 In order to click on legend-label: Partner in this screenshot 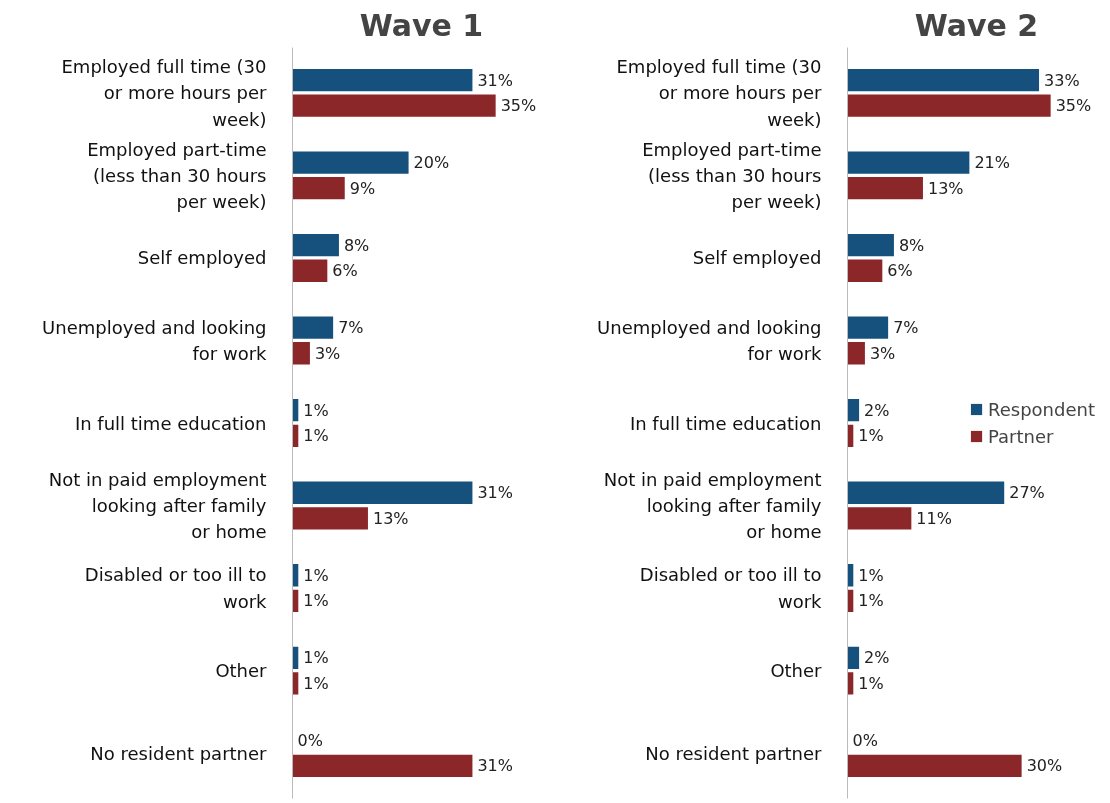, I will do `click(1021, 436)`.